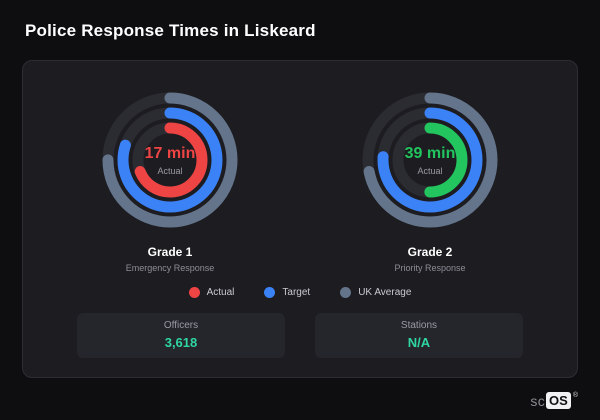  What do you see at coordinates (296, 292) in the screenshot?
I see `legend-label: Target` at bounding box center [296, 292].